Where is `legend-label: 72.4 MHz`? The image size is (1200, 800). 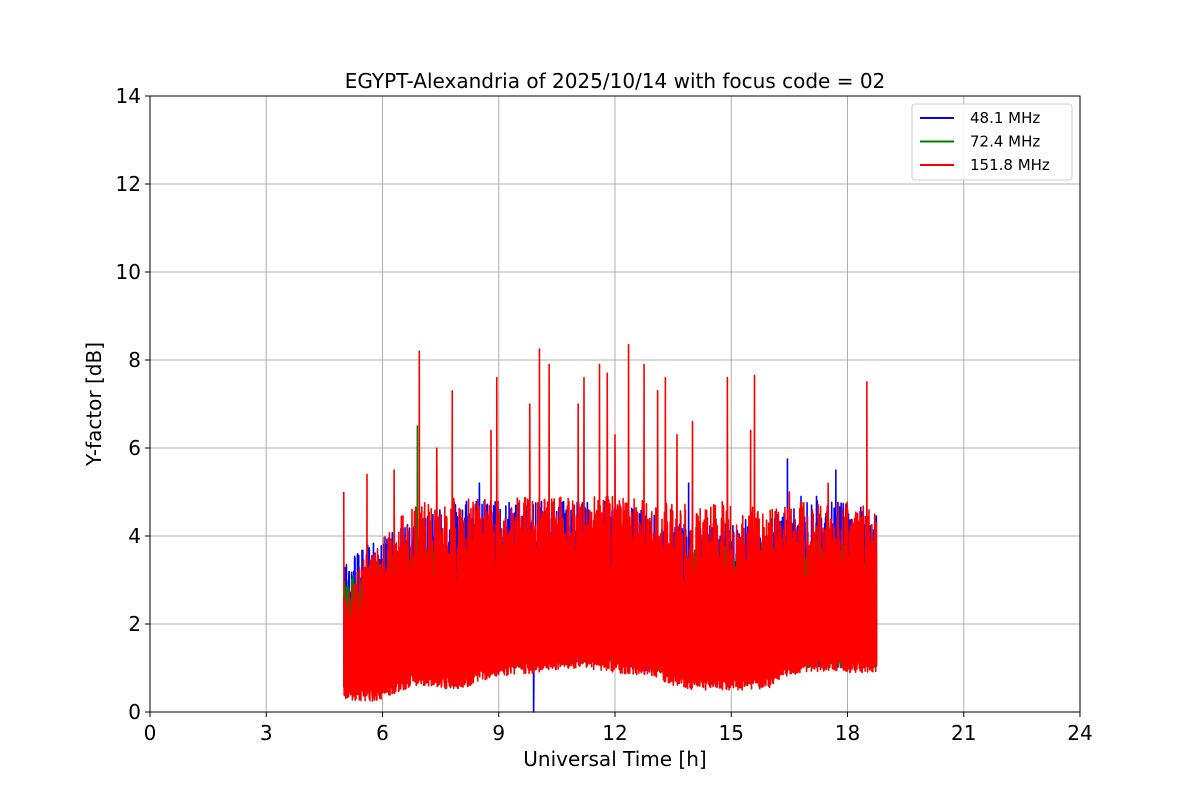
legend-label: 72.4 MHz is located at coordinates (1005, 142).